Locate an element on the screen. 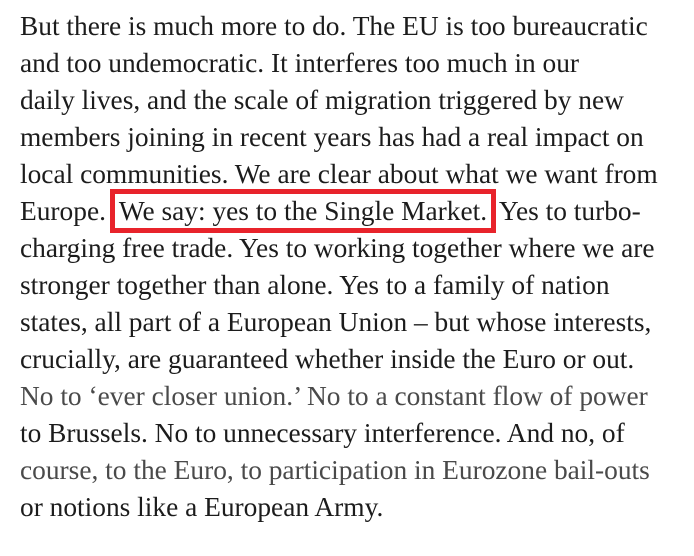 The width and height of the screenshot is (694, 556). text-line-14: or notions like a European Army. is located at coordinates (202, 507).